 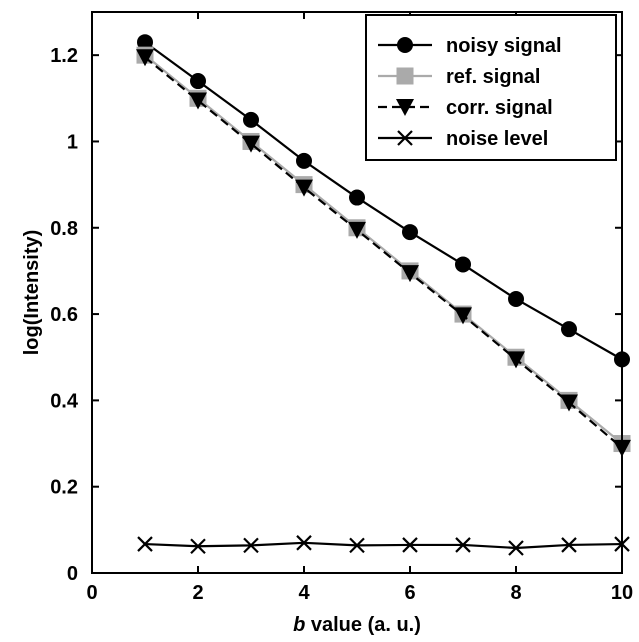 I want to click on x-tick-label: 4, so click(x=304, y=593).